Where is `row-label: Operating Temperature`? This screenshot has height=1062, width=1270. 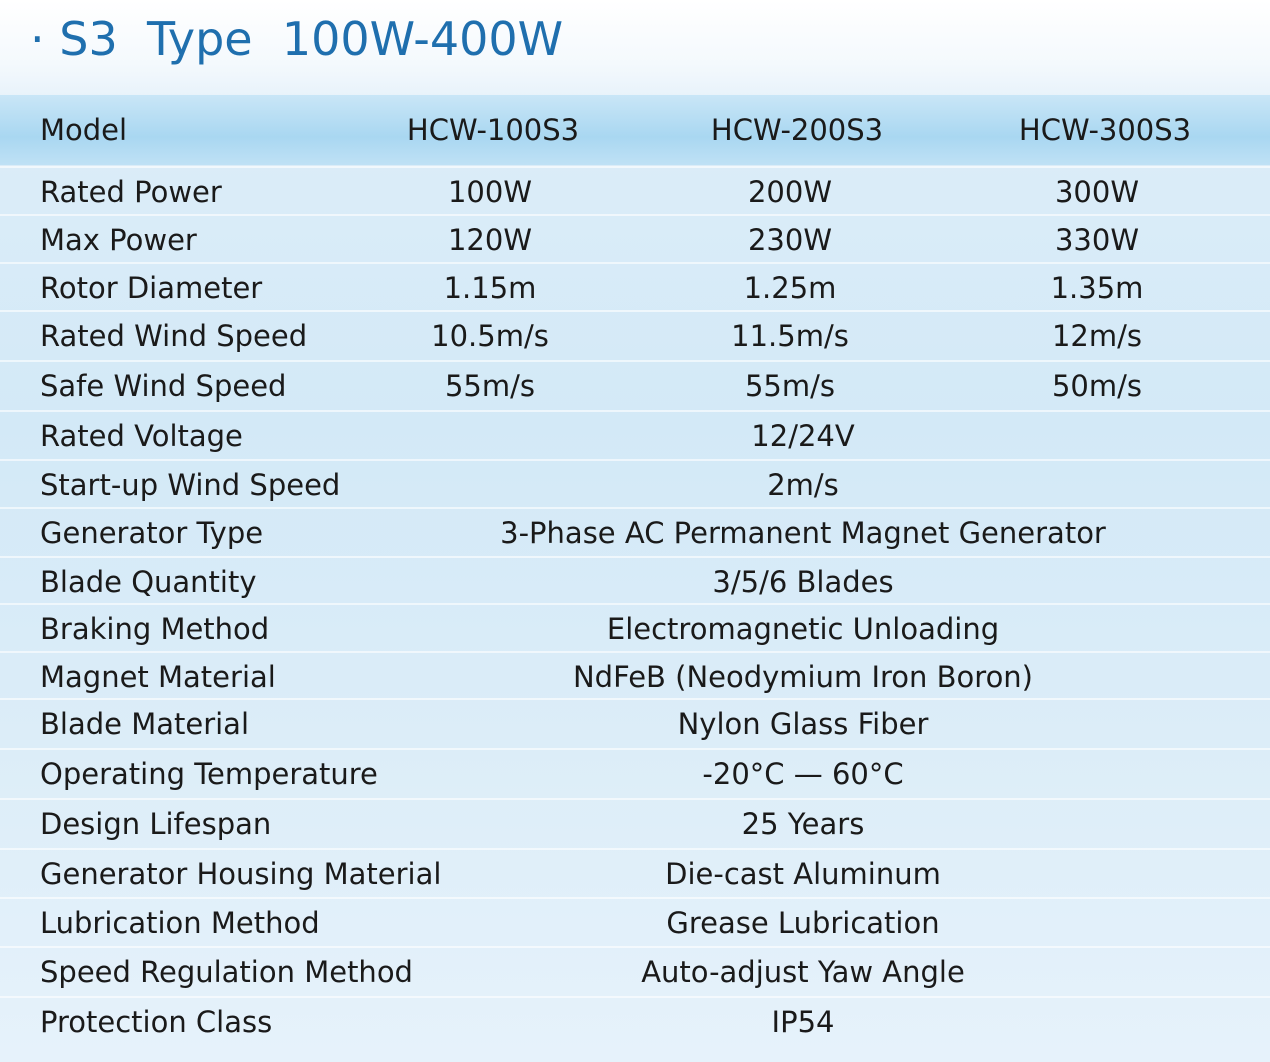
row-label: Operating Temperature is located at coordinates (209, 774).